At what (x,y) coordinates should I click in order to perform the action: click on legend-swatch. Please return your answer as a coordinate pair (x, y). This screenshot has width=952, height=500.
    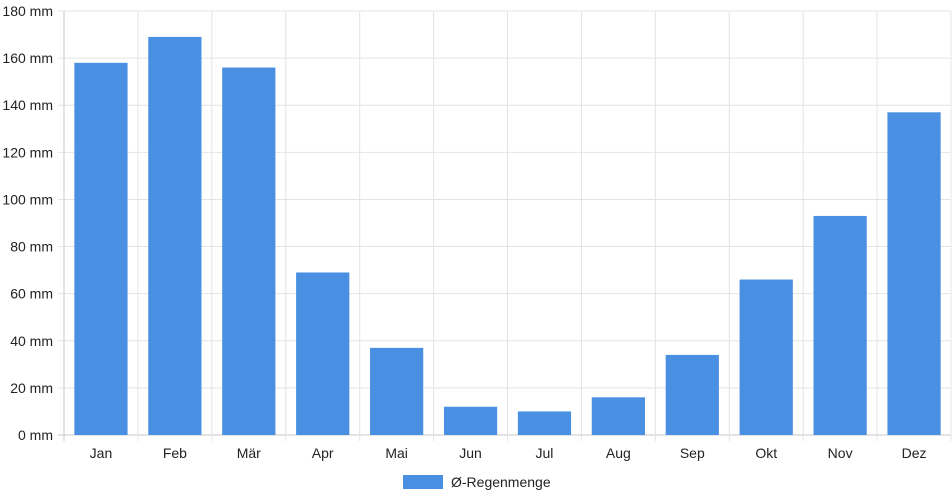
    Looking at the image, I should click on (423, 482).